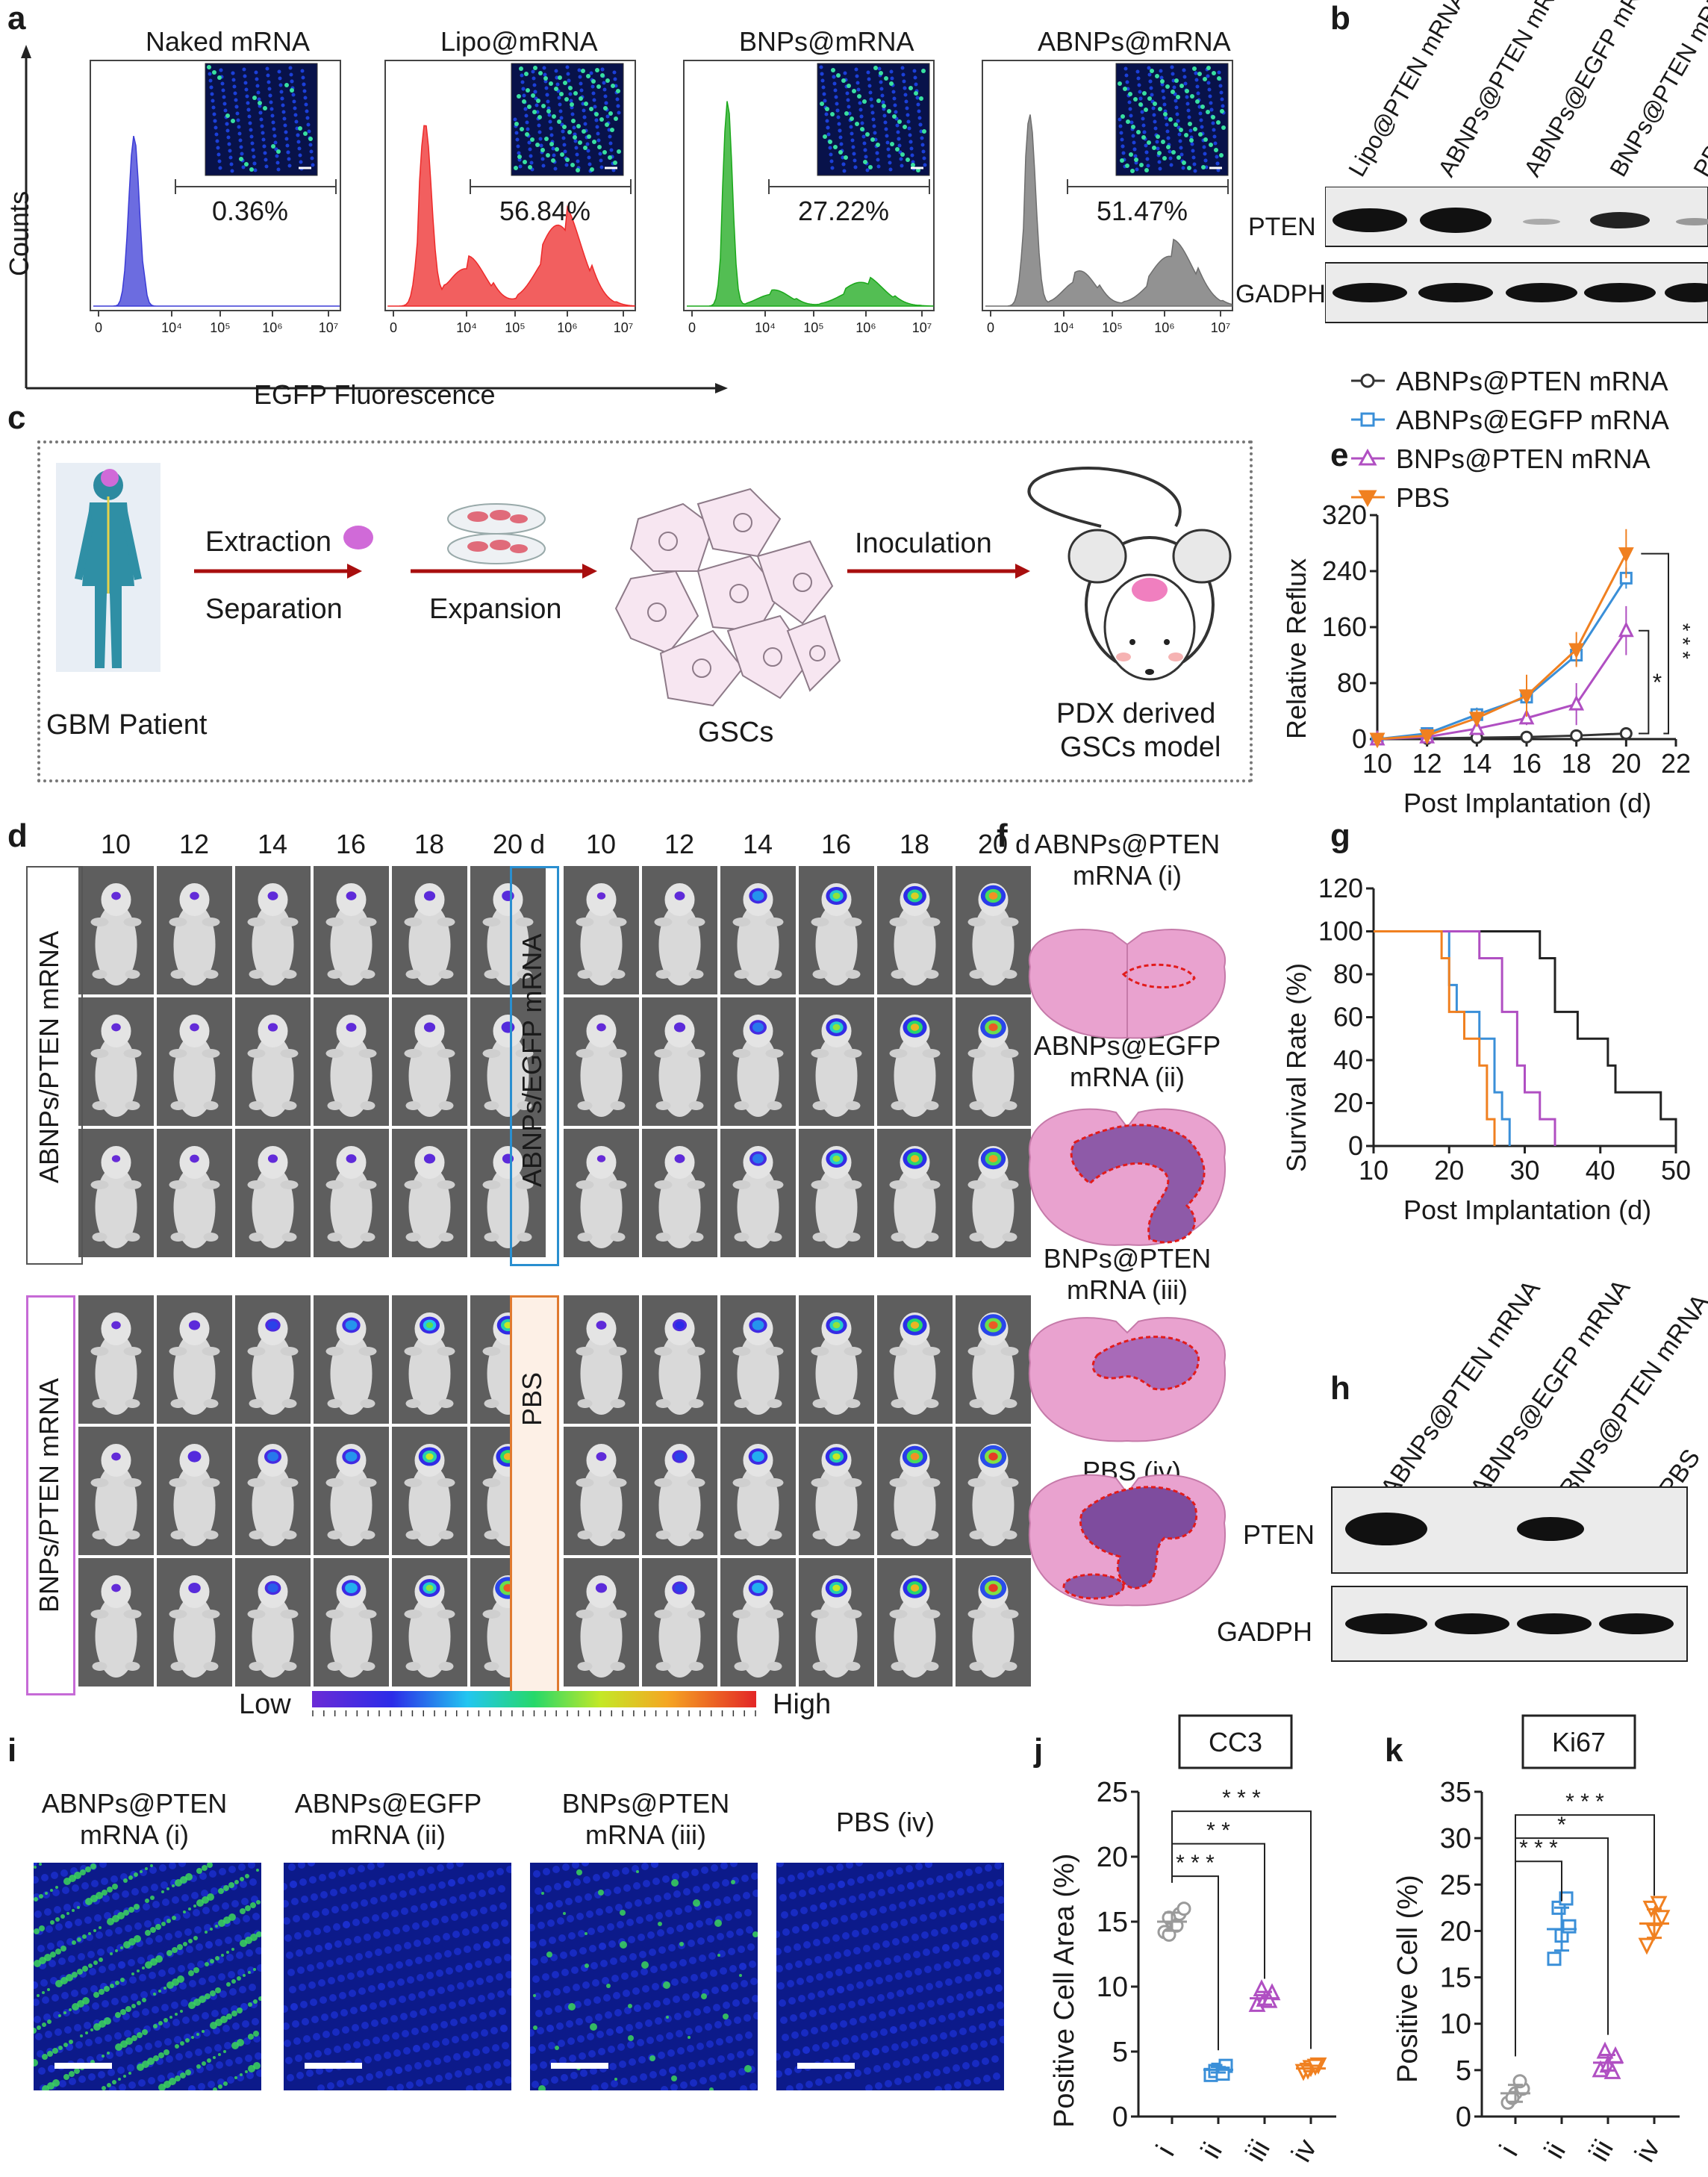 The image size is (1708, 2177). What do you see at coordinates (1502, 659) in the screenshot?
I see `chart-e-line` at bounding box center [1502, 659].